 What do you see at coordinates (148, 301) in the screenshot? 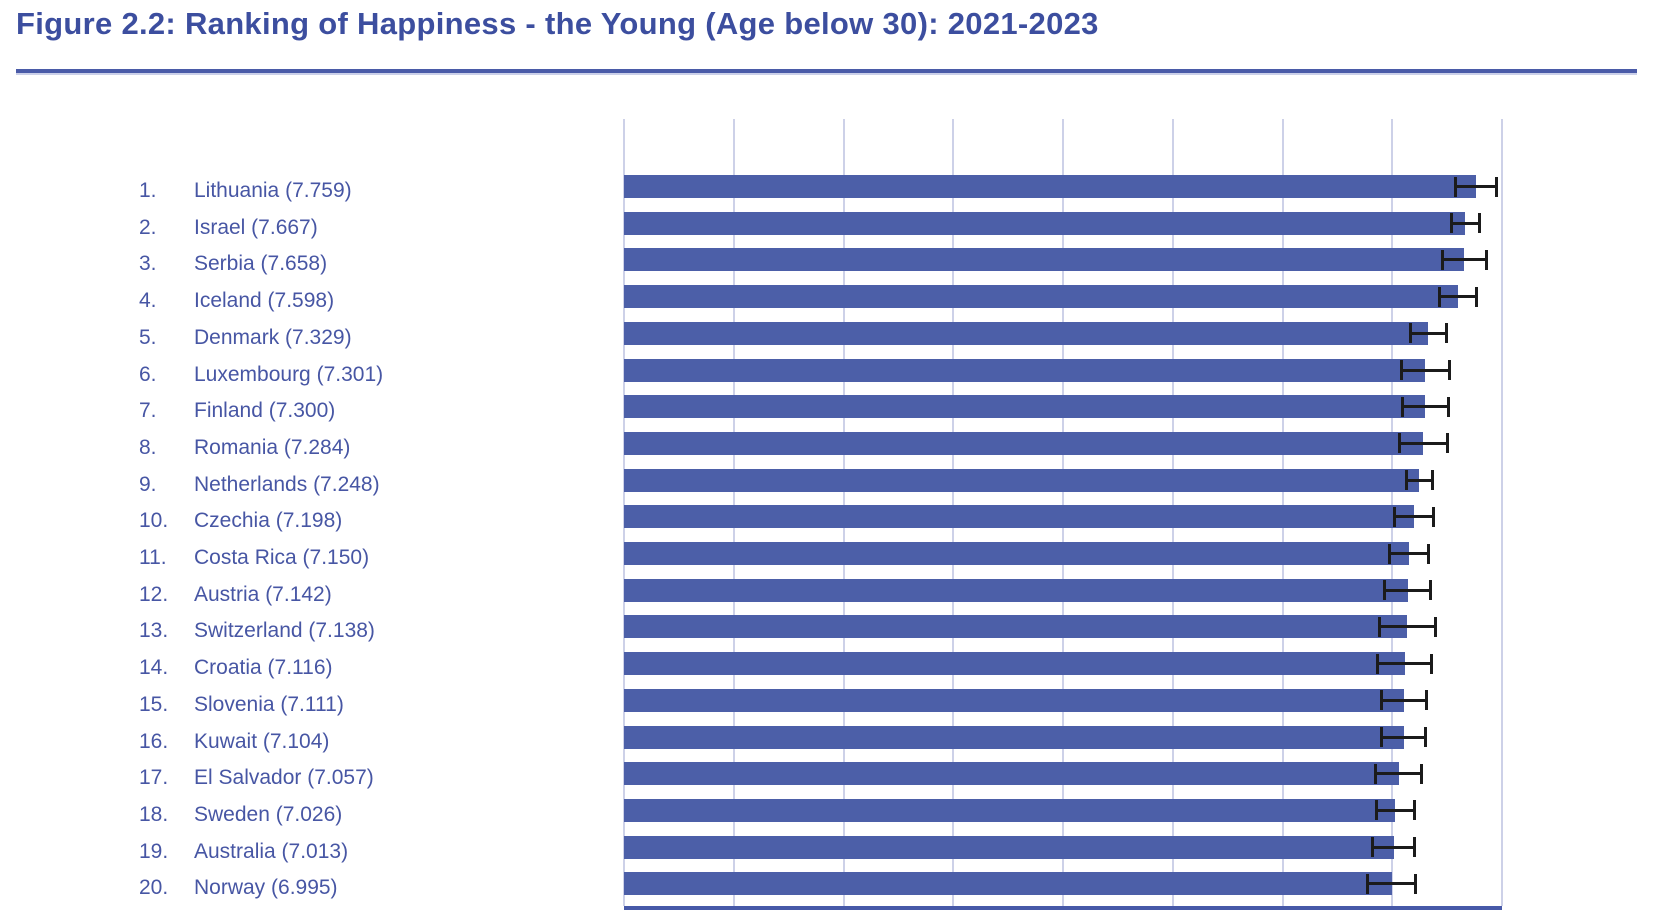
I see `rank-label: 4.` at bounding box center [148, 301].